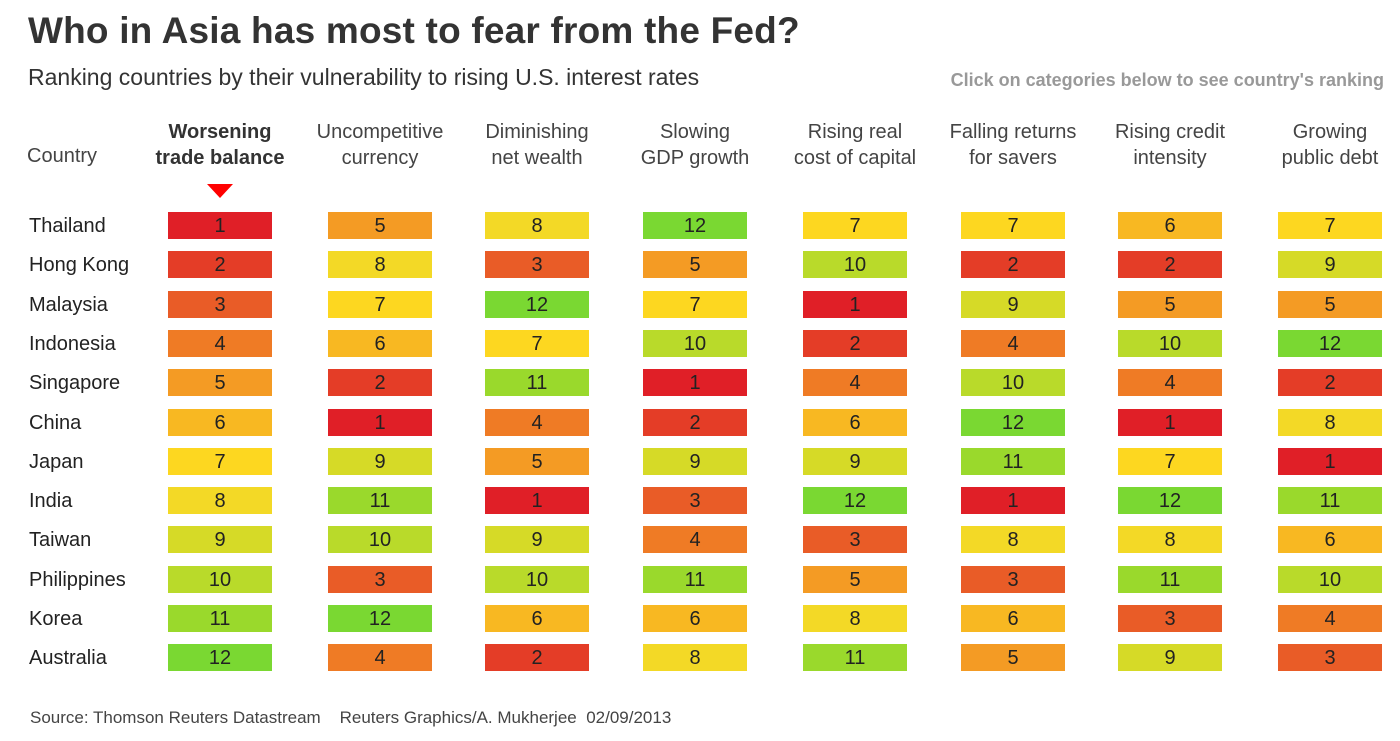 The image size is (1400, 741). Describe the element at coordinates (1170, 158) in the screenshot. I see `category-header-line: intensity` at that location.